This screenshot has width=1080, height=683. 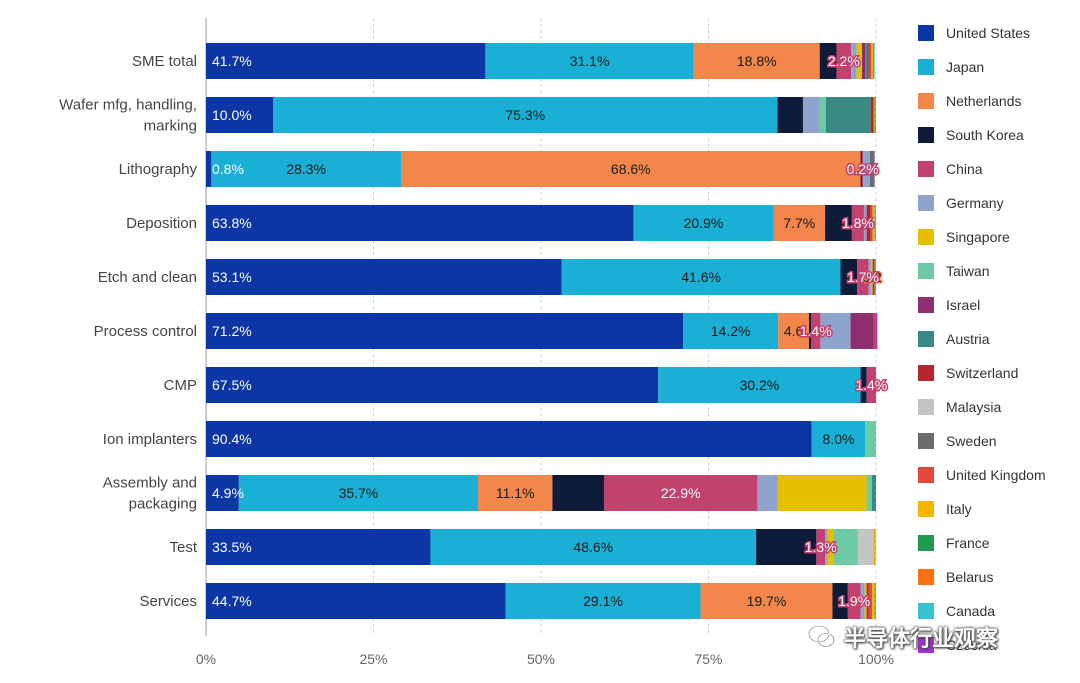 I want to click on data-label: 2.2%, so click(x=844, y=61).